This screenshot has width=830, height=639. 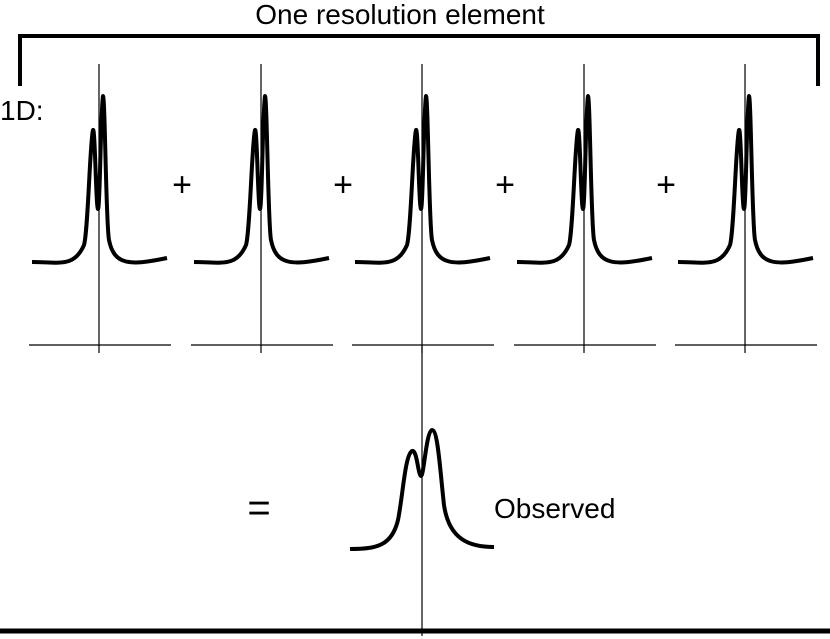 I want to click on equals-sign: =, so click(x=258, y=508).